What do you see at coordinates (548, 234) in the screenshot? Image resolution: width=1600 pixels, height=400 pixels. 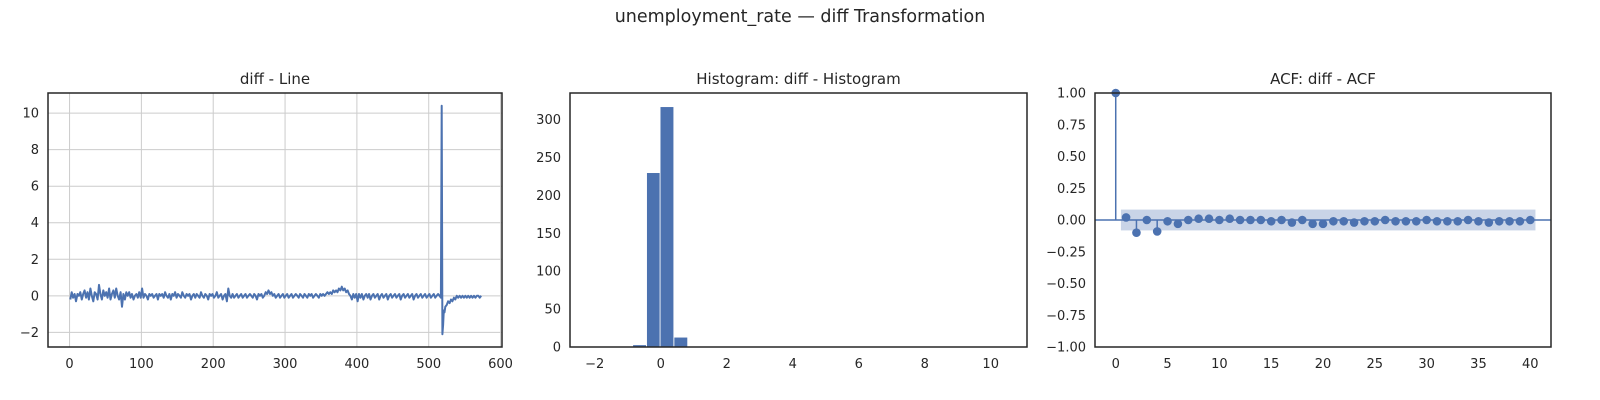 I see `y-tick-label: 150` at bounding box center [548, 234].